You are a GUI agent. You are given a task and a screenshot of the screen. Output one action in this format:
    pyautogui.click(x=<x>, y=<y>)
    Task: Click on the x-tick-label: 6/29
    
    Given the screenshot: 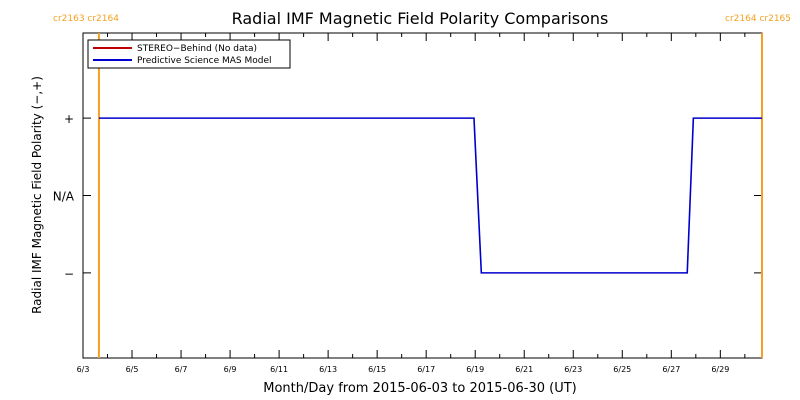 What is the action you would take?
    pyautogui.click(x=720, y=369)
    